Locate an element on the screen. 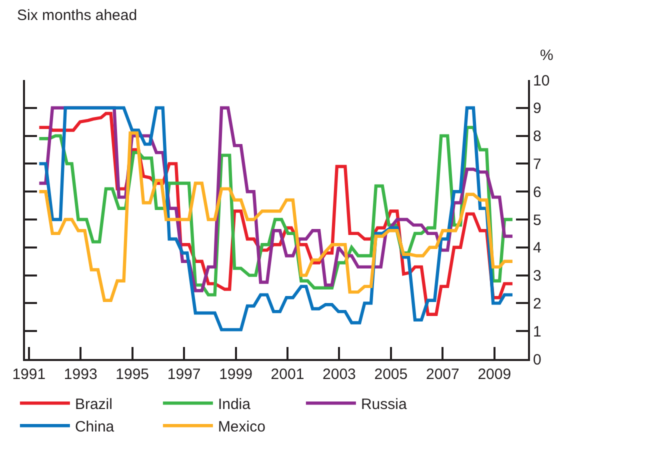  y-tick-label: 3 is located at coordinates (537, 276).